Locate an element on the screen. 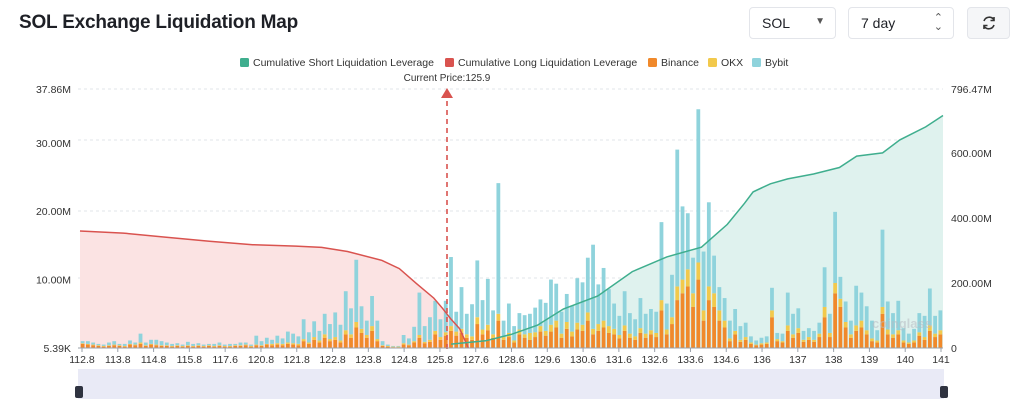  right-tick-label: 796.47M is located at coordinates (971, 90).